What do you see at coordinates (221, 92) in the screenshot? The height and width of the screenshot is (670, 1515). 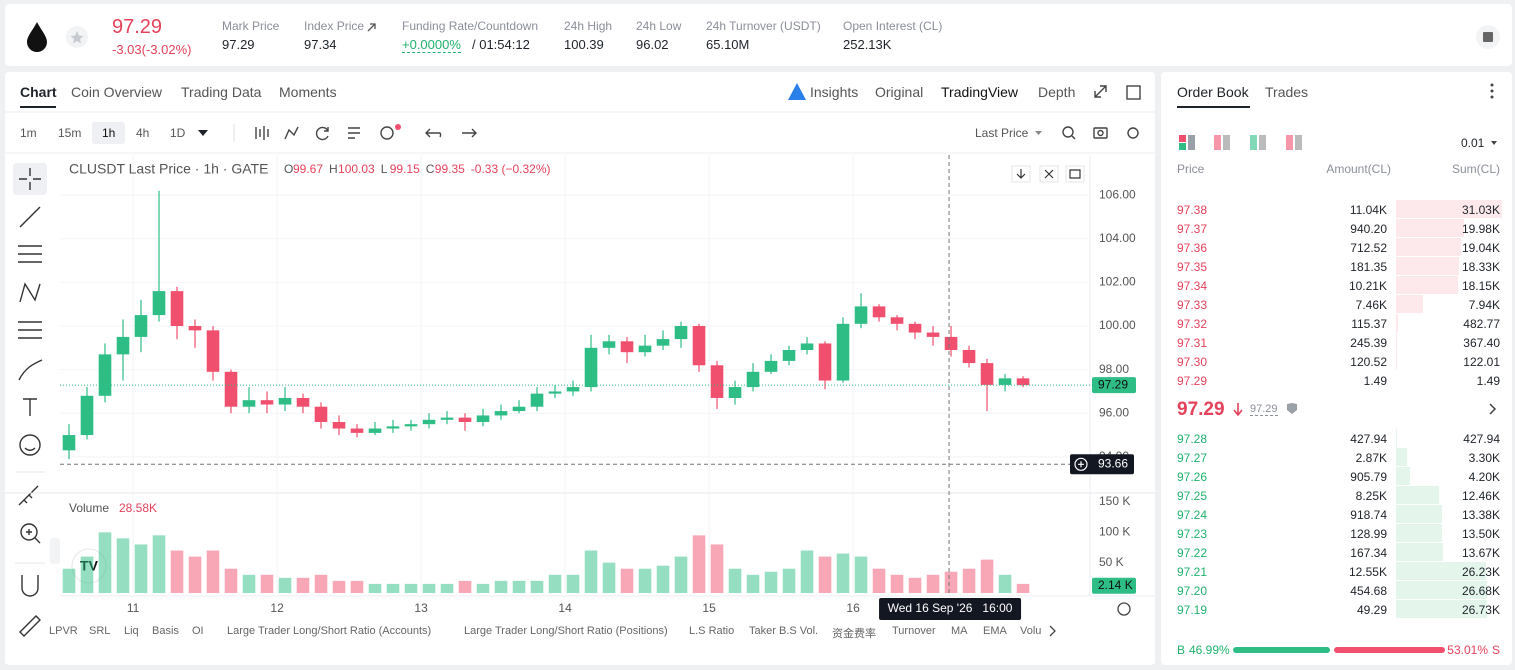 I see `tab: Trading Data` at bounding box center [221, 92].